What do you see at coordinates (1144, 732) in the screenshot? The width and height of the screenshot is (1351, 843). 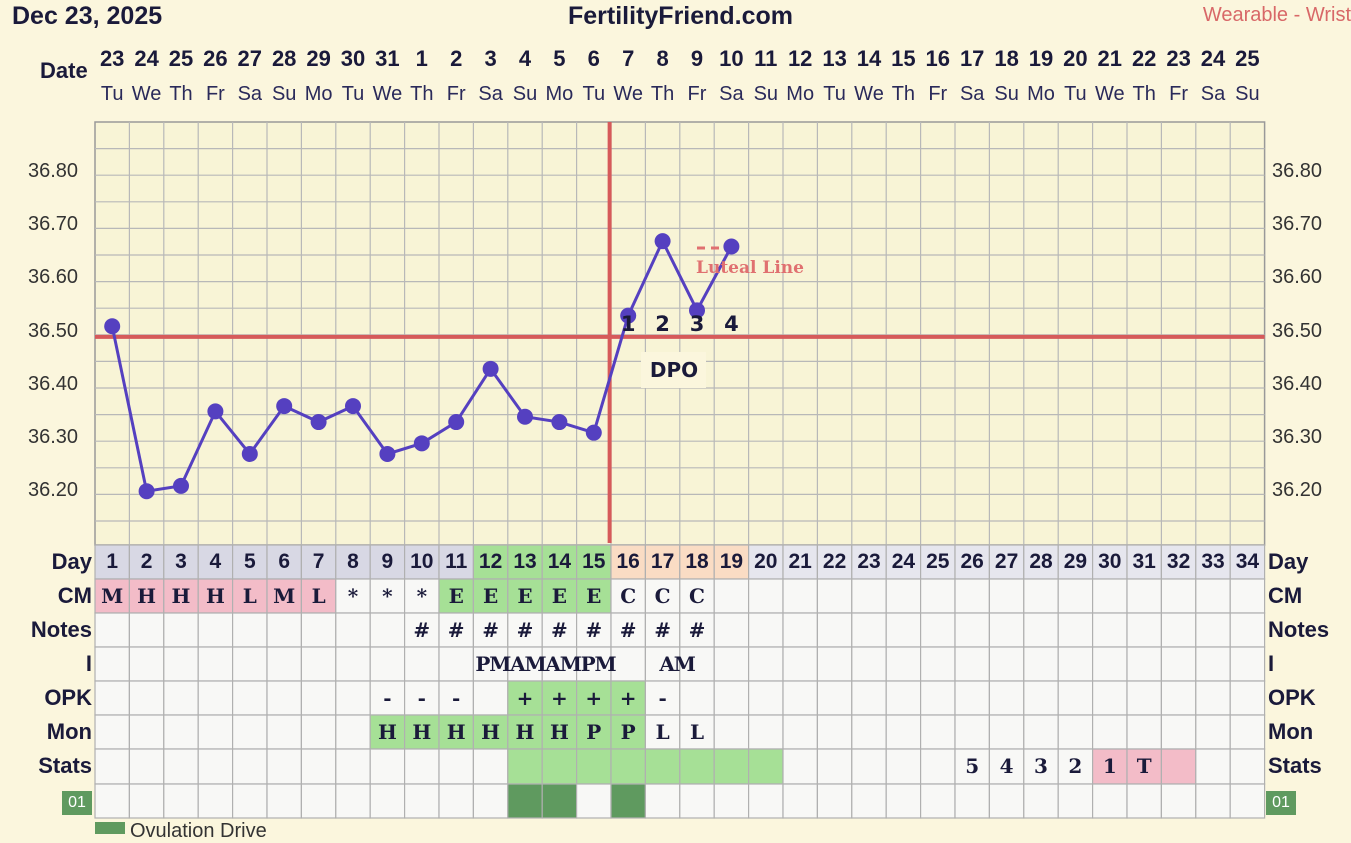 I see `monitor-cell-bg` at bounding box center [1144, 732].